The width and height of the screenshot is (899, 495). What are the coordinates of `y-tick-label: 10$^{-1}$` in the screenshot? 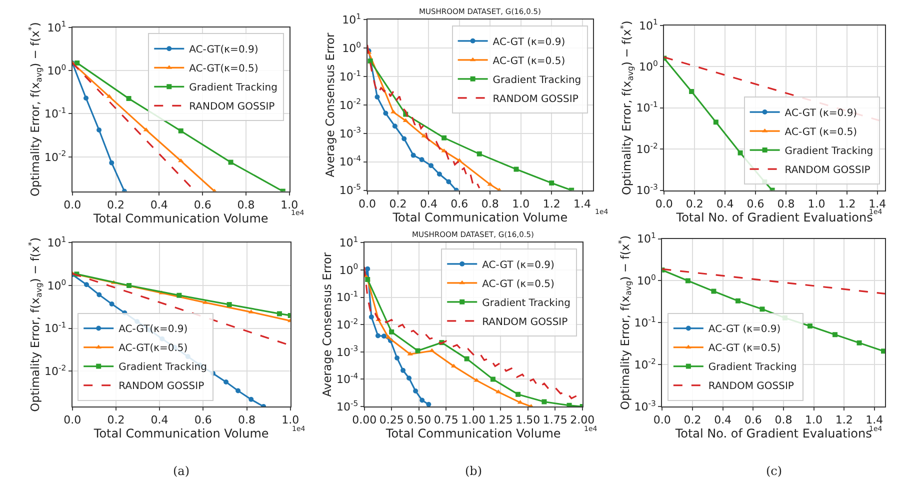 It's located at (647, 107).